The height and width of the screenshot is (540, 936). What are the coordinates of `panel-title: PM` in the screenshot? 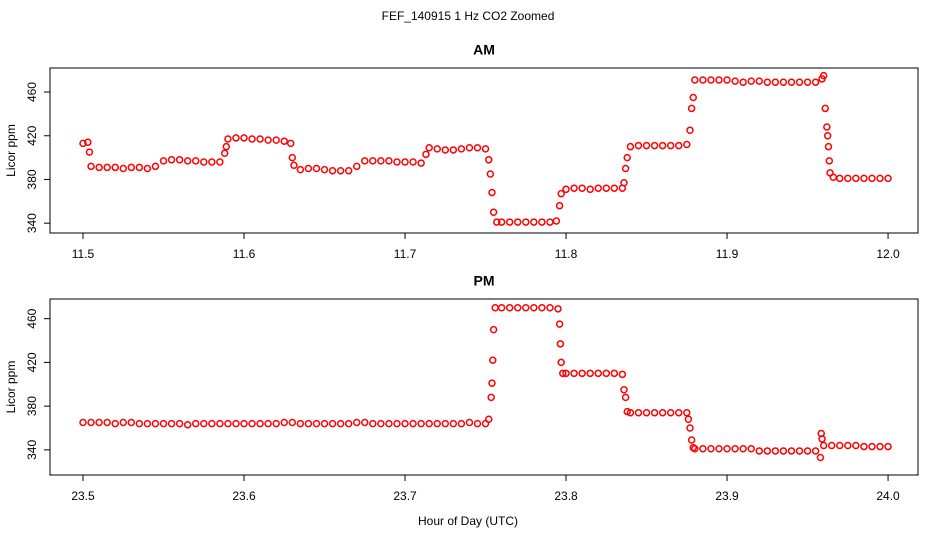 It's located at (484, 281).